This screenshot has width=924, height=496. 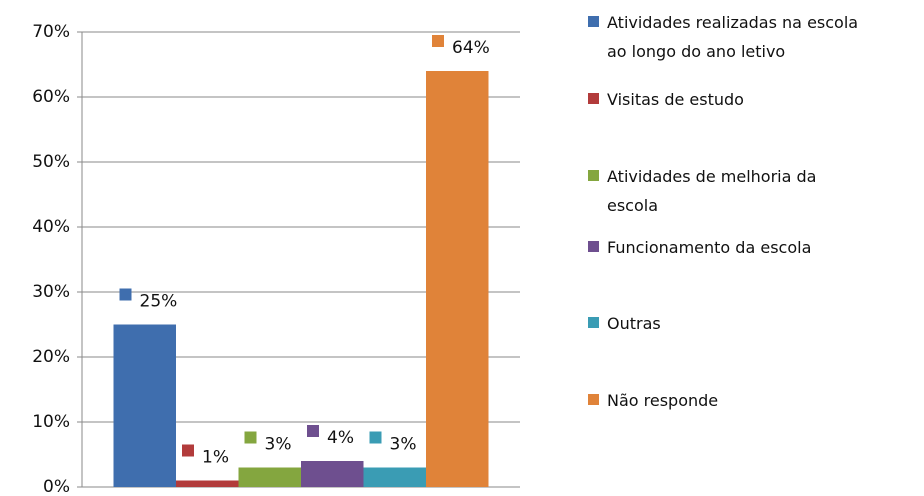 What do you see at coordinates (709, 247) in the screenshot?
I see `legend-label: Funcionamento da escola` at bounding box center [709, 247].